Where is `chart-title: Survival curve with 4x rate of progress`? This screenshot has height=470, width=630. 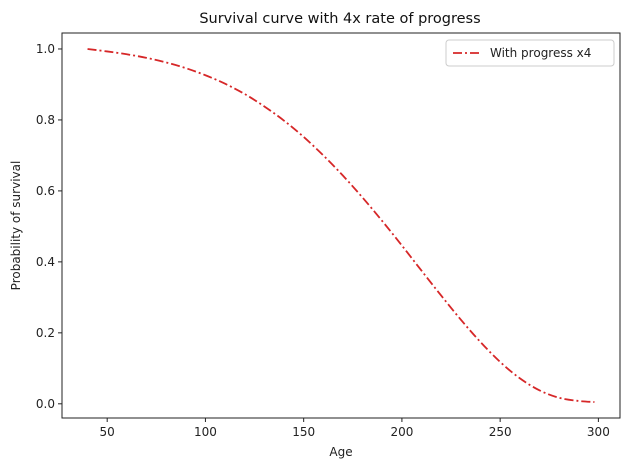
chart-title: Survival curve with 4x rate of progress is located at coordinates (339, 19).